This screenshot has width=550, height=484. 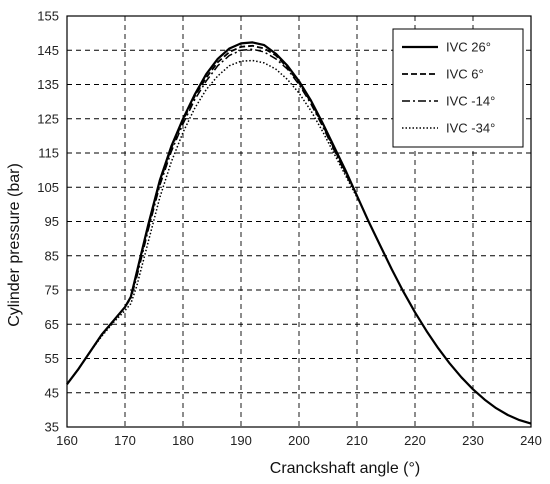 I want to click on y-tick-label: 135, so click(x=48, y=84).